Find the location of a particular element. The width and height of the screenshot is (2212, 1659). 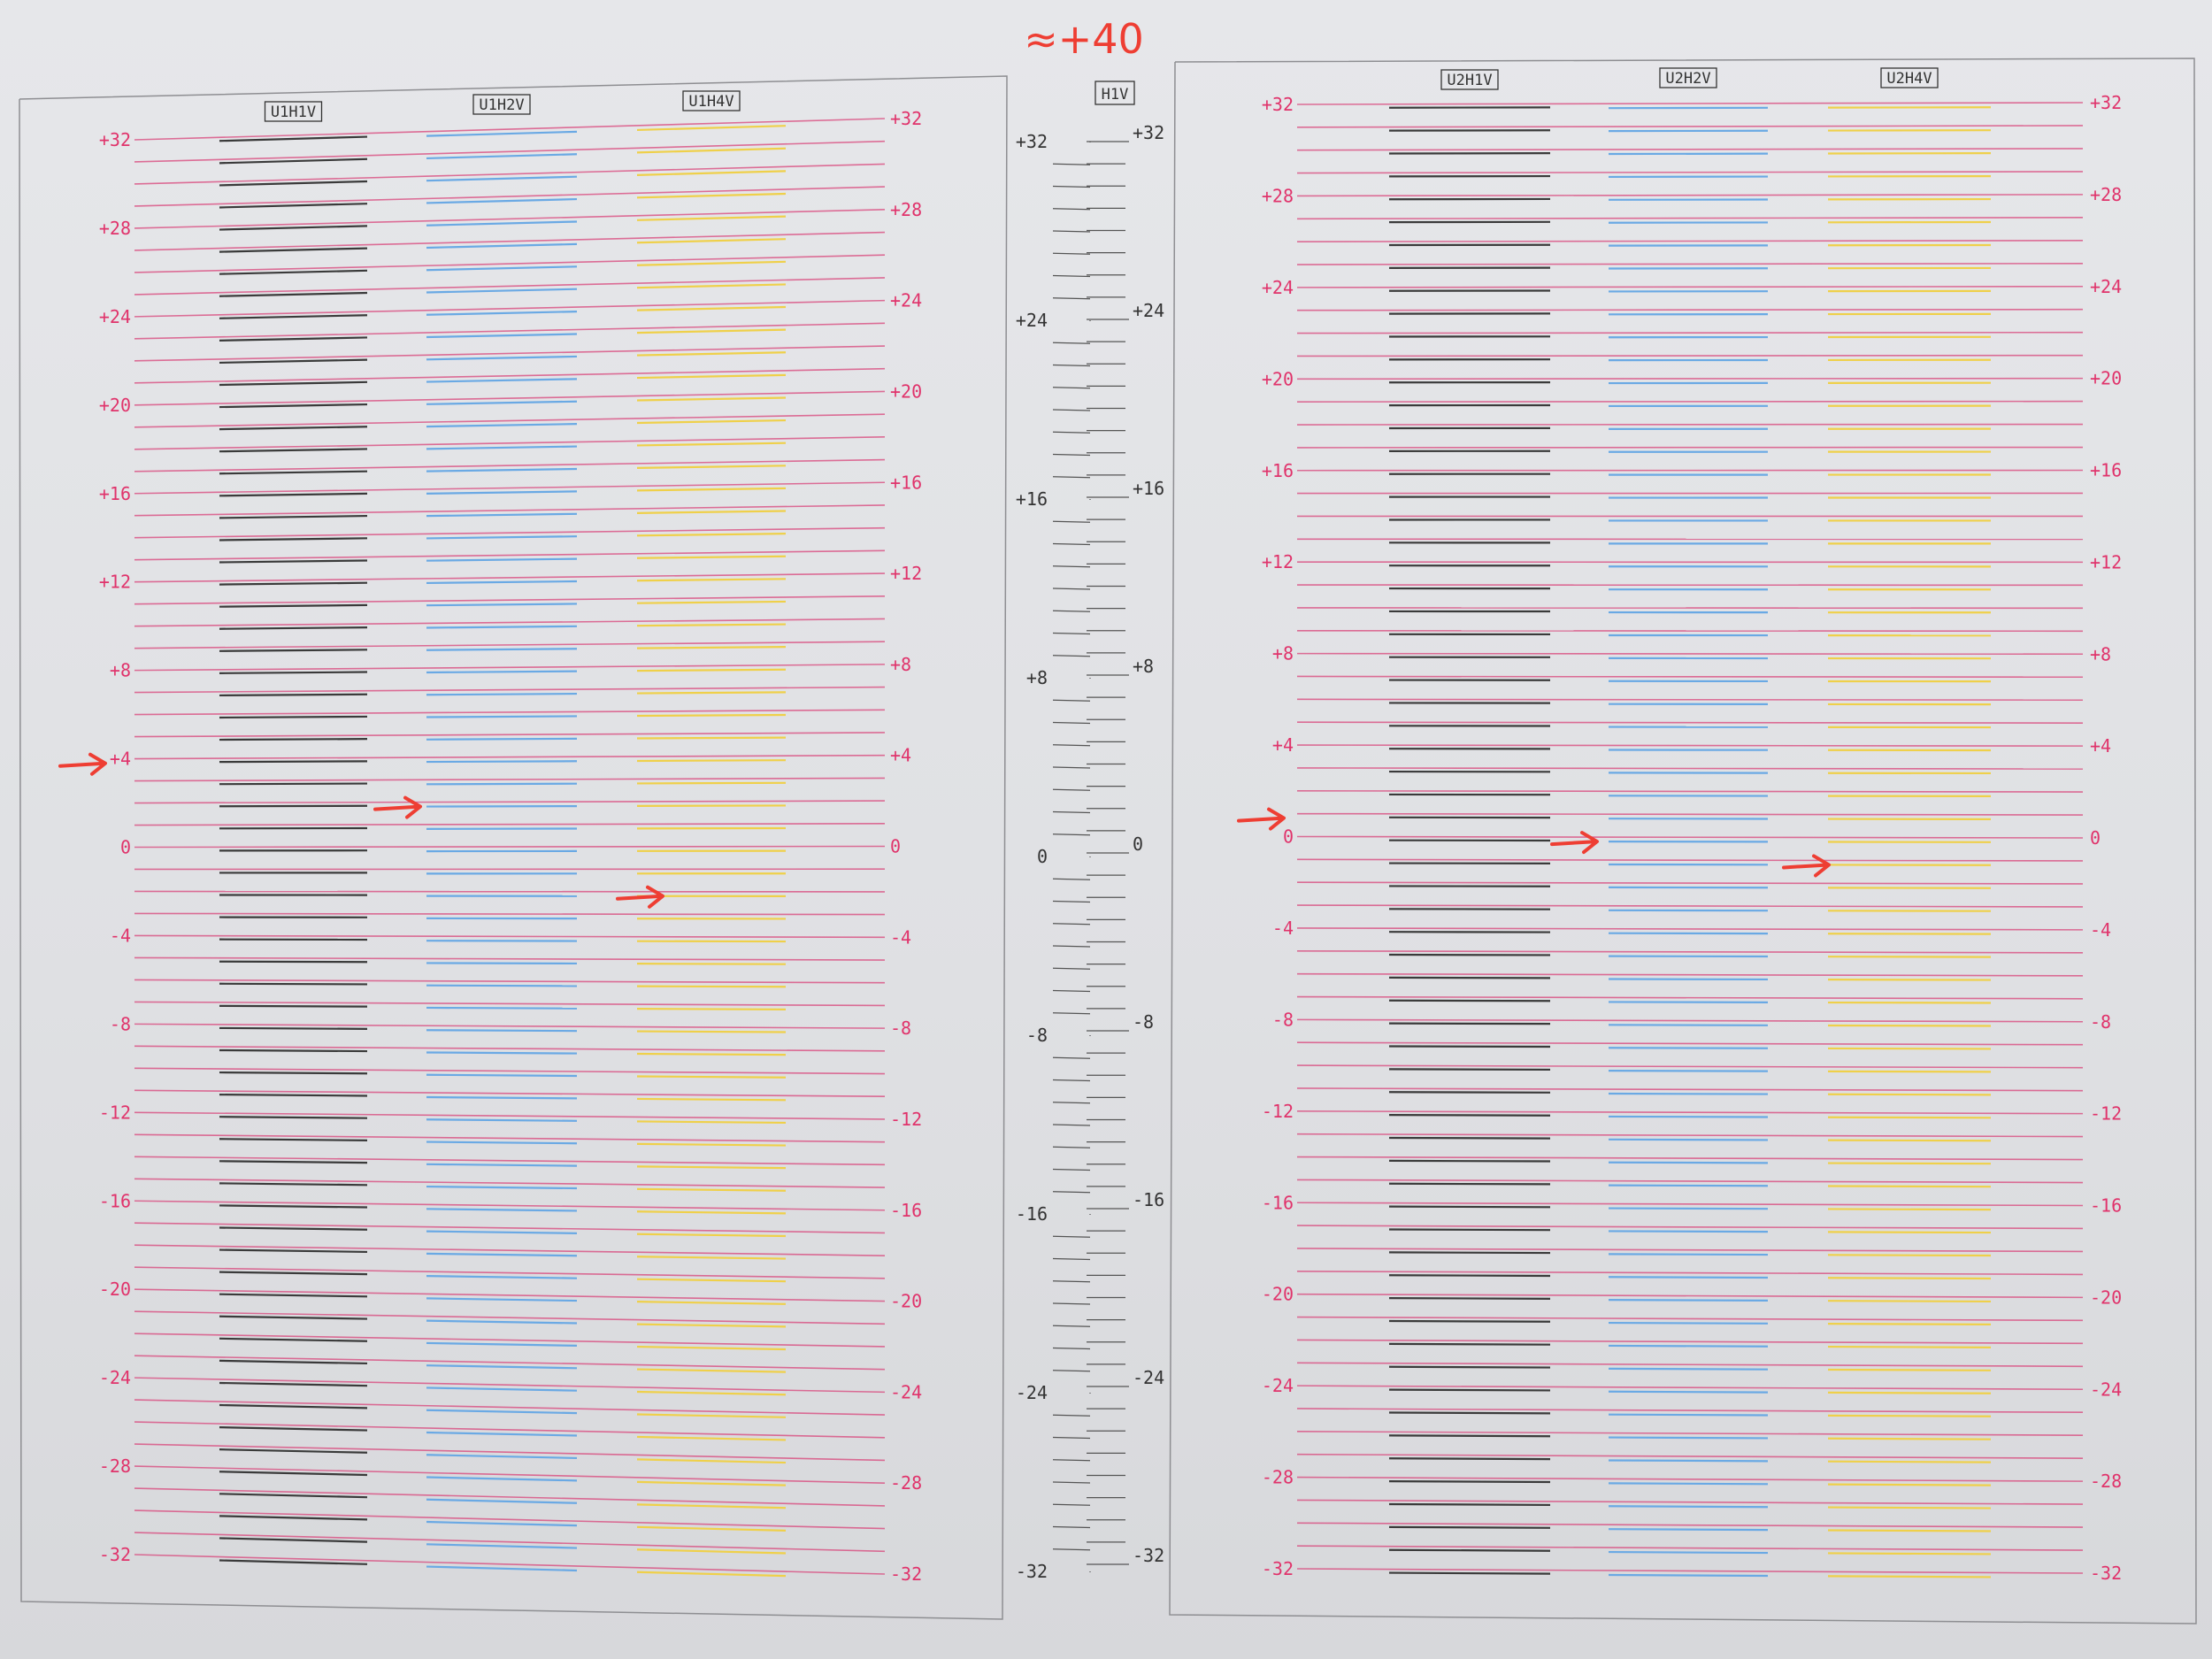

scale-label-right: +8 is located at coordinates (2100, 654).